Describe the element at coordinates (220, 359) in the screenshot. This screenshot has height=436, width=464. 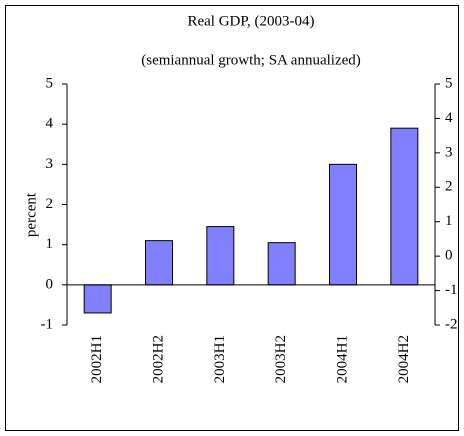
I see `x-tick-label: 2003H1` at that location.